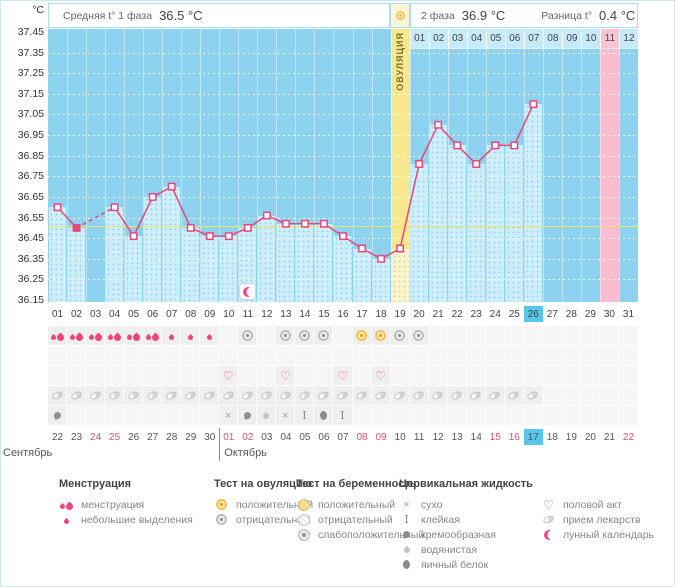 Image resolution: width=675 pixels, height=587 pixels. What do you see at coordinates (134, 437) in the screenshot?
I see `date-cell: 26` at bounding box center [134, 437].